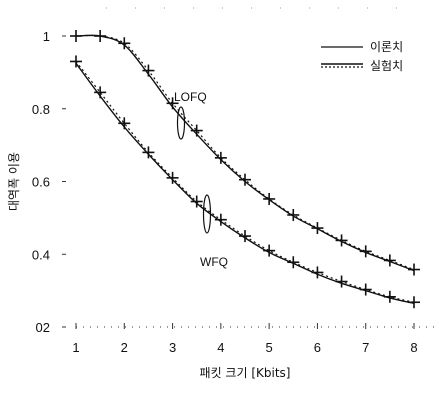 The width and height of the screenshot is (445, 402). Describe the element at coordinates (413, 347) in the screenshot. I see `x-tick-label: 8` at that location.